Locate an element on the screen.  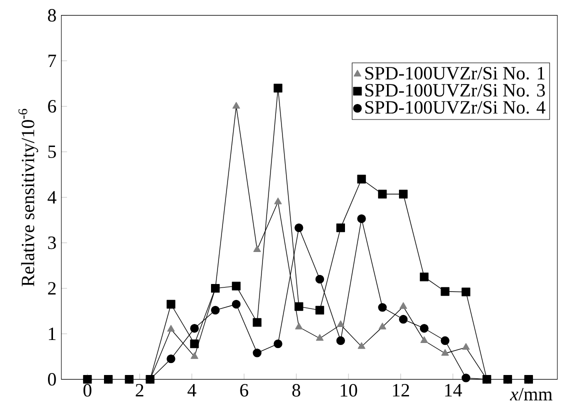
x-tick-label: 0 is located at coordinates (87, 390).